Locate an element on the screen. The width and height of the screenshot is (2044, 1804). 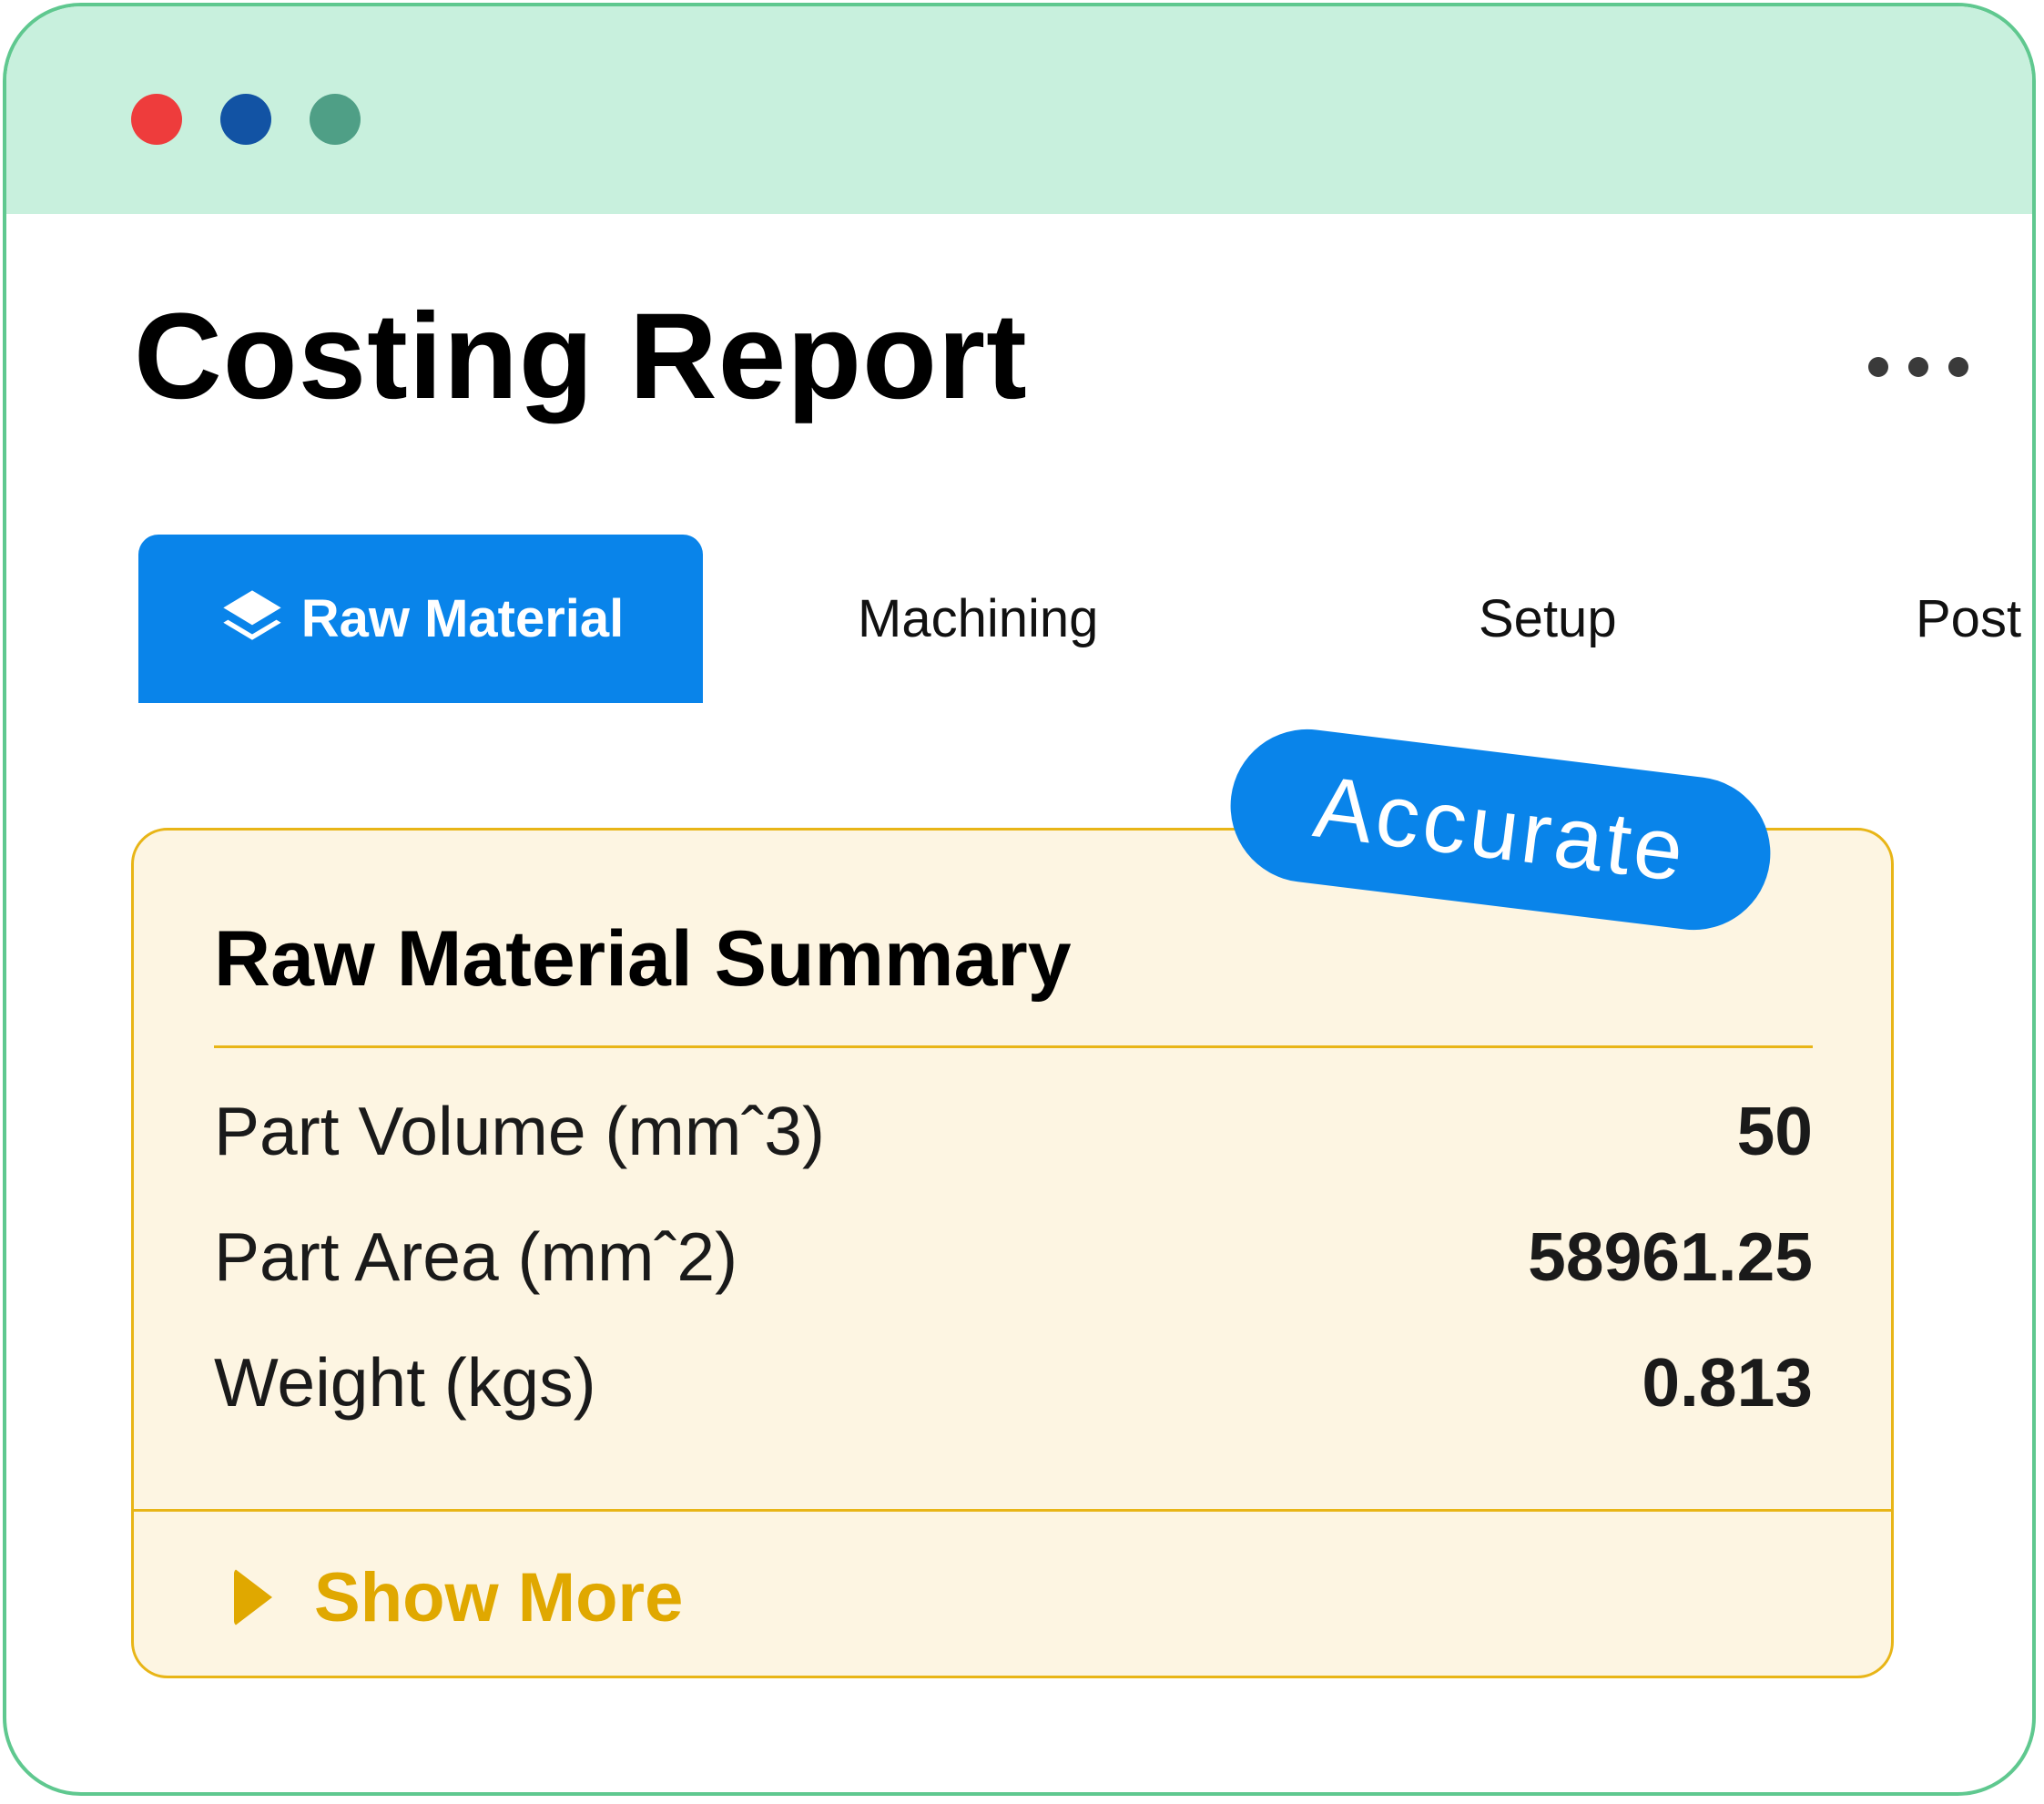
close-window-button is located at coordinates (156, 119).